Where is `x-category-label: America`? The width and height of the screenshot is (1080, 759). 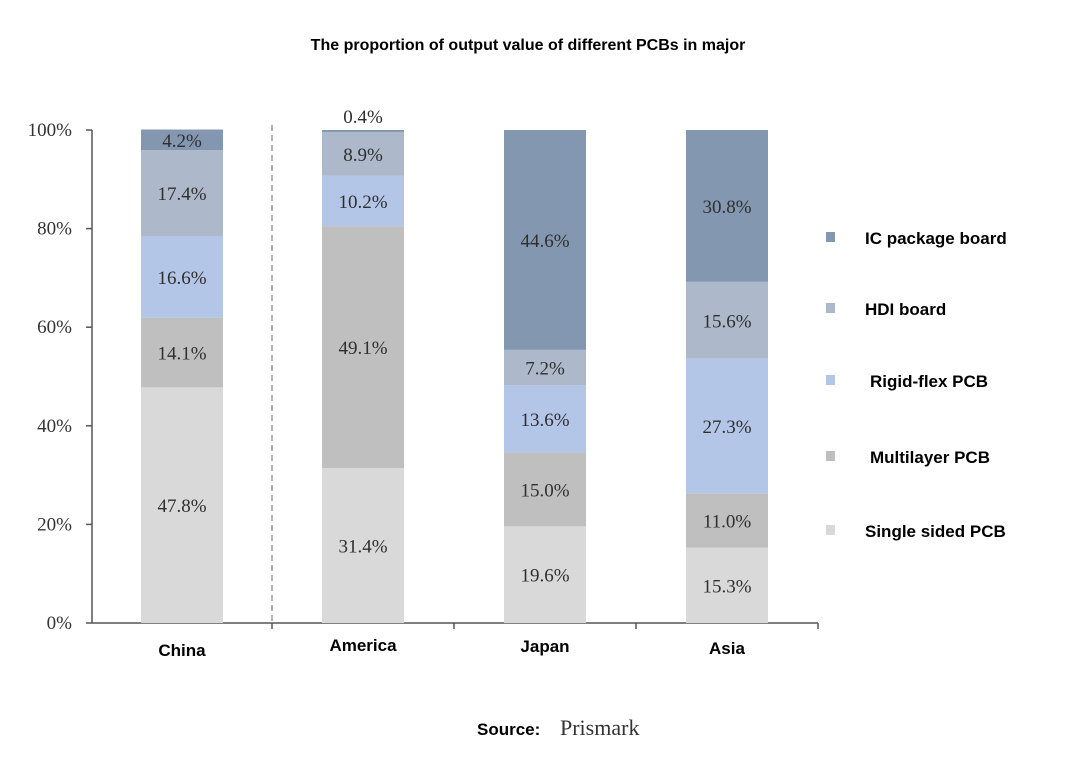 x-category-label: America is located at coordinates (363, 645).